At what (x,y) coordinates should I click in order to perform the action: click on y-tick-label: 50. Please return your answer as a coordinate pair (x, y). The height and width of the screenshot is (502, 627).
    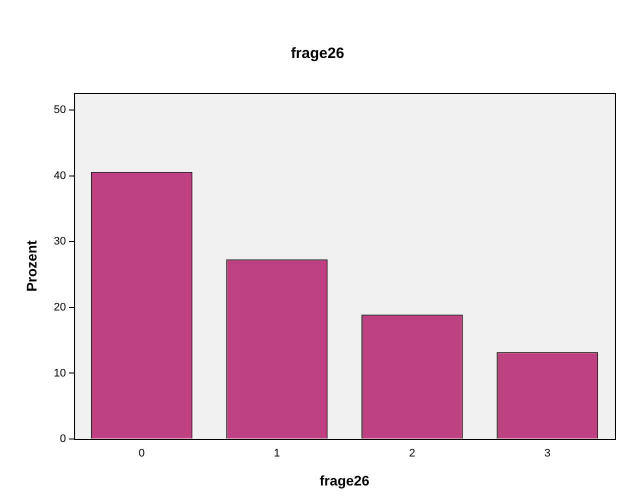
    Looking at the image, I should click on (60, 110).